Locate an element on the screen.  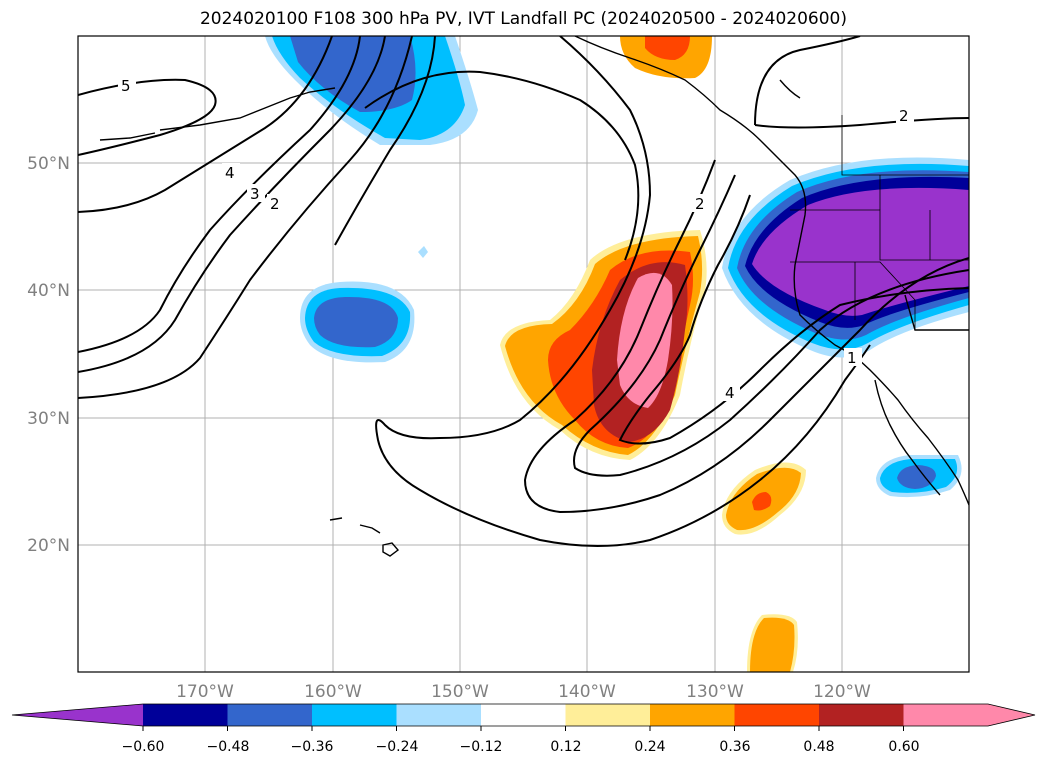
colorbar-tick-label: 0.36 is located at coordinates (734, 747).